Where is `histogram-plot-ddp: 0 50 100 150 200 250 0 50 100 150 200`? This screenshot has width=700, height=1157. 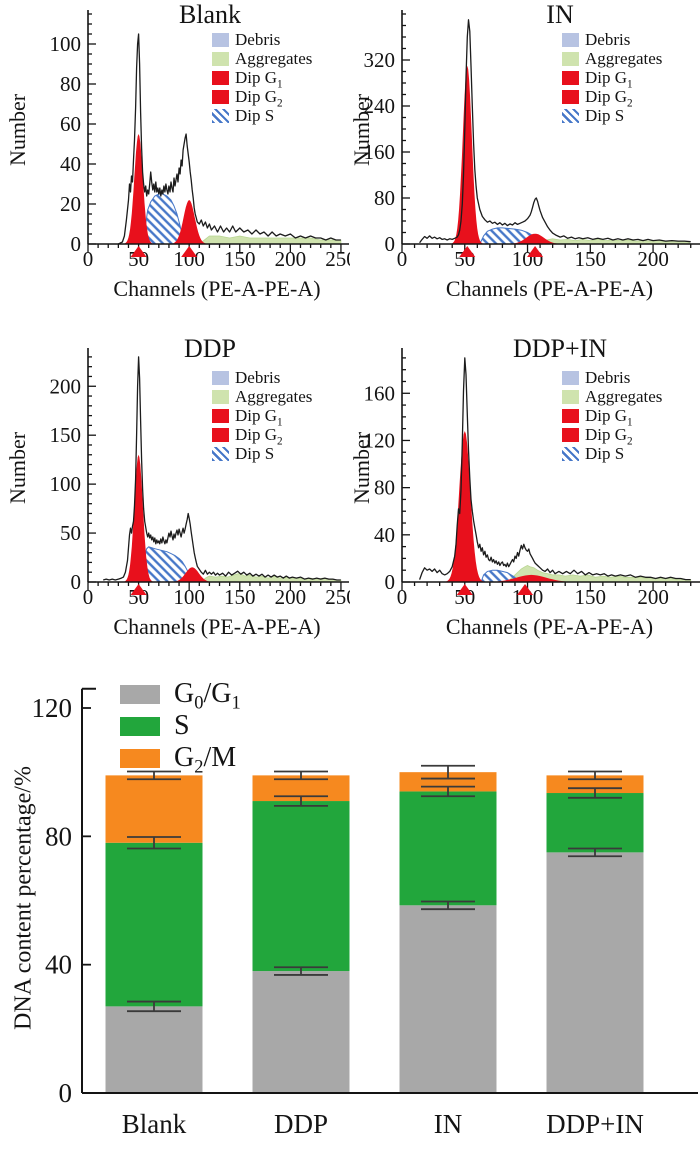
histogram-plot-ddp: 0 50 100 150 200 250 0 50 100 150 200 is located at coordinates (200, 478).